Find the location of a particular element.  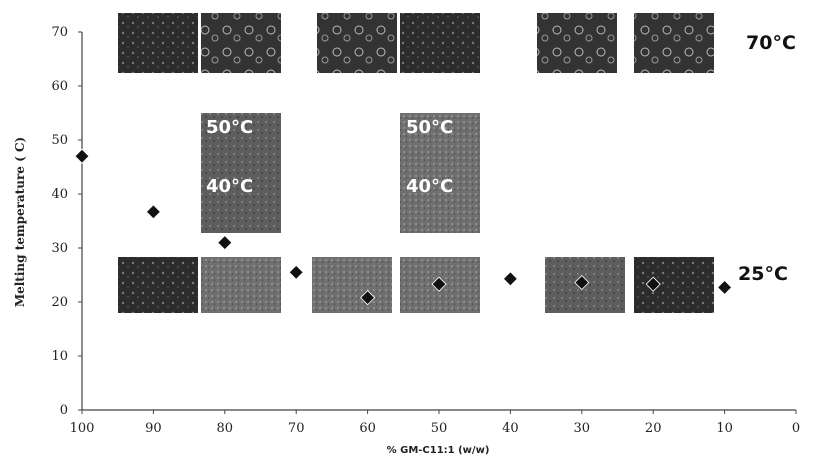

y-tick-label: 20 is located at coordinates (59, 302).